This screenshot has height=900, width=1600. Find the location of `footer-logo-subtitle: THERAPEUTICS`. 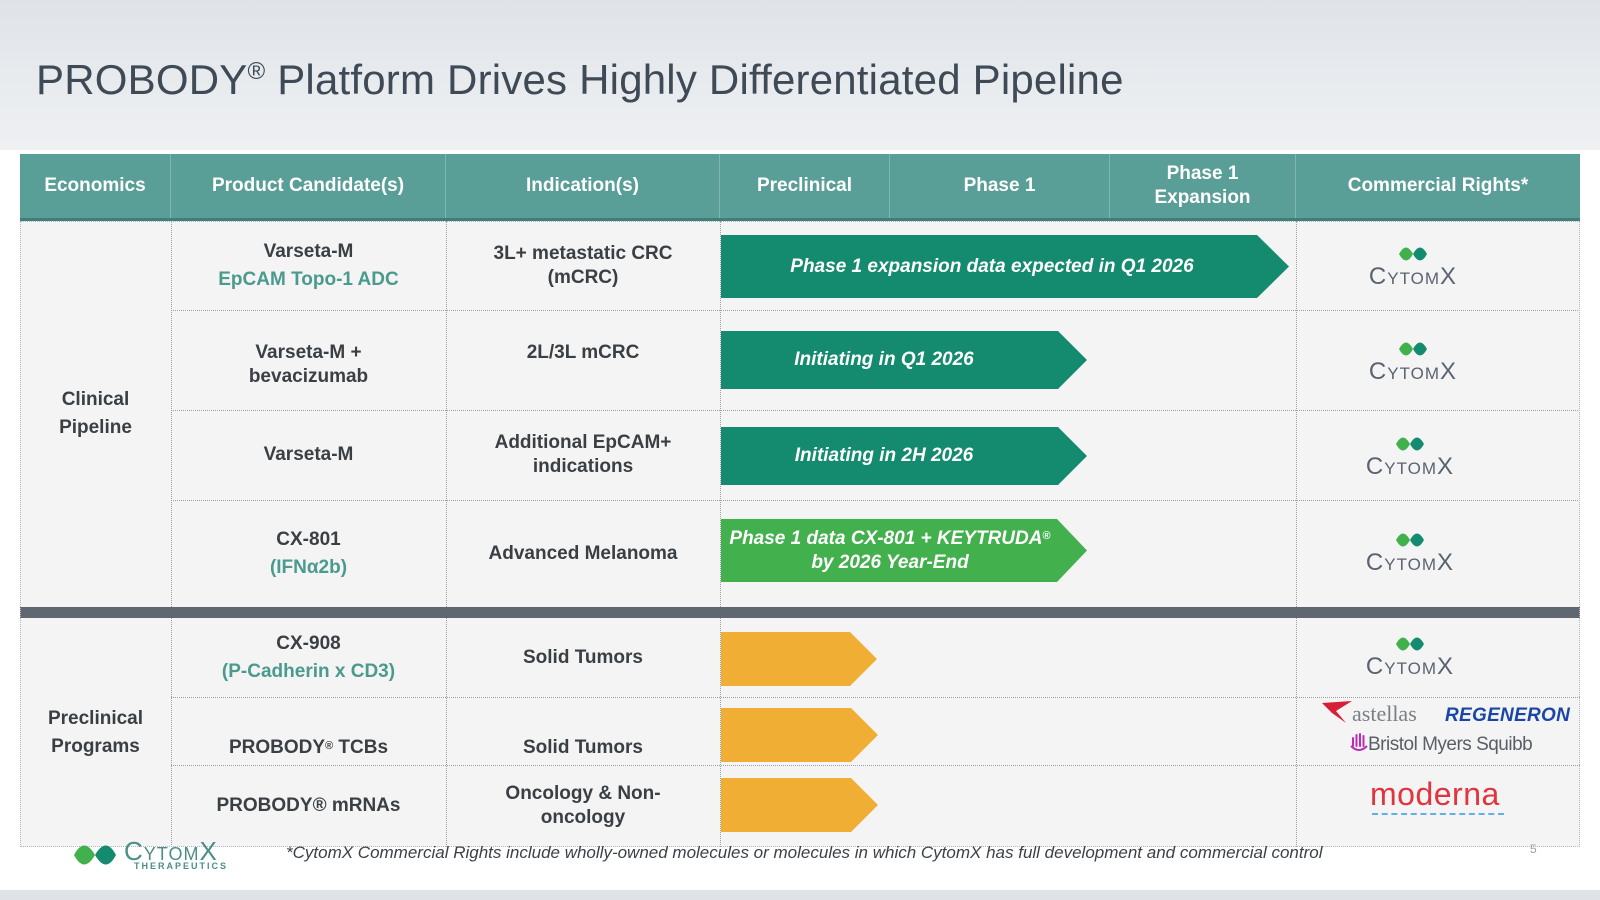

footer-logo-subtitle: THERAPEUTICS is located at coordinates (181, 866).